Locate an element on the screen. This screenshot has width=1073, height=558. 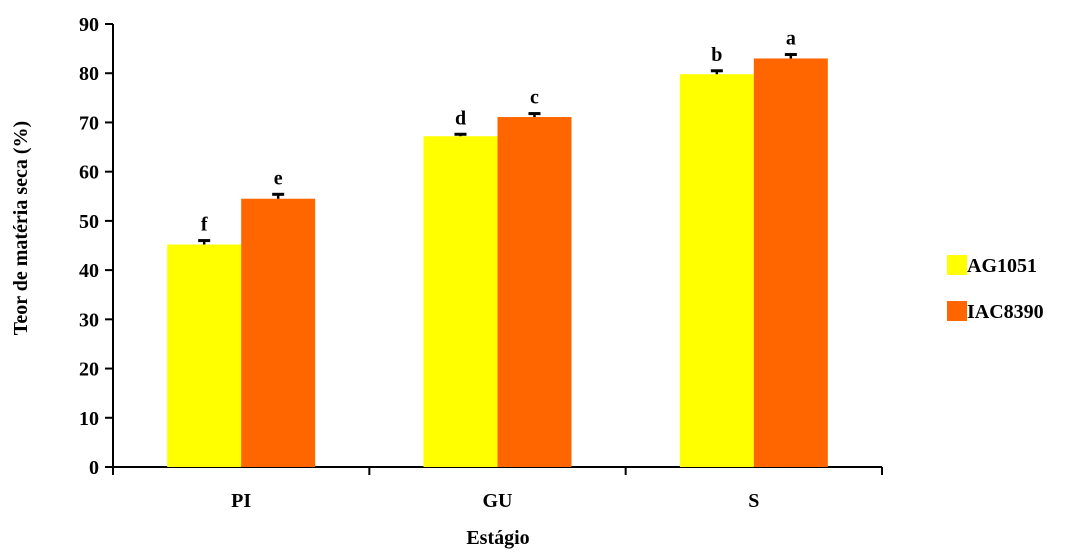
legend: AG1051 IAC8390 is located at coordinates (995, 289).